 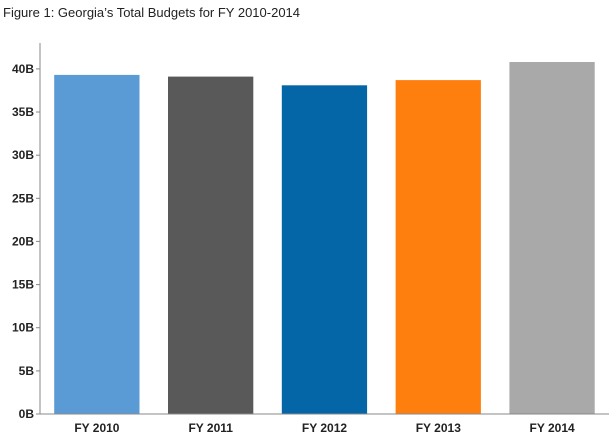 What do you see at coordinates (23, 285) in the screenshot?
I see `y-tick-label: 15B` at bounding box center [23, 285].